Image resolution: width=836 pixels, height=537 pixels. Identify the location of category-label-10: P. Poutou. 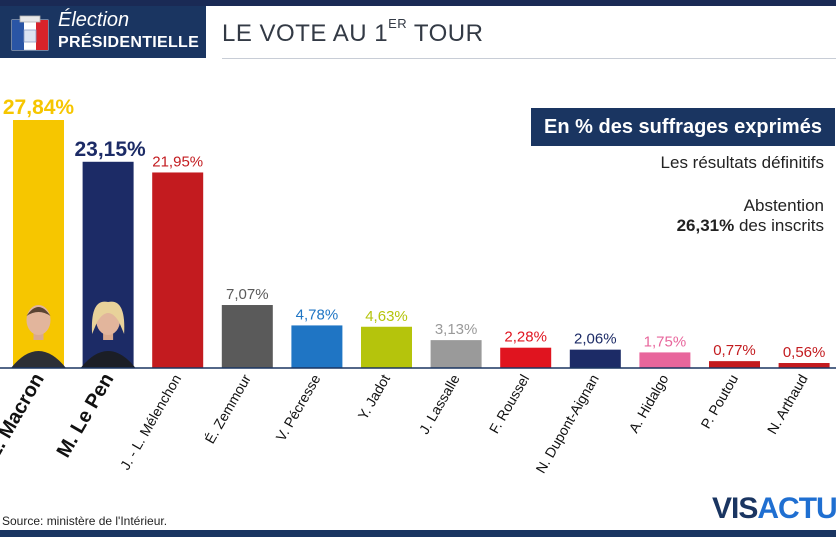
(719, 402).